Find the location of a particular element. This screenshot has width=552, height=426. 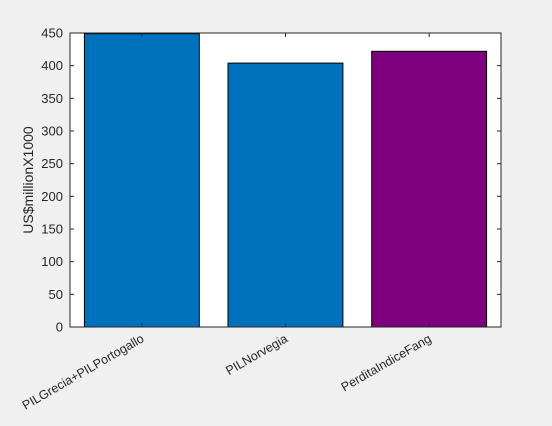

y-axis-label: US$millionX1000 is located at coordinates (28, 180).